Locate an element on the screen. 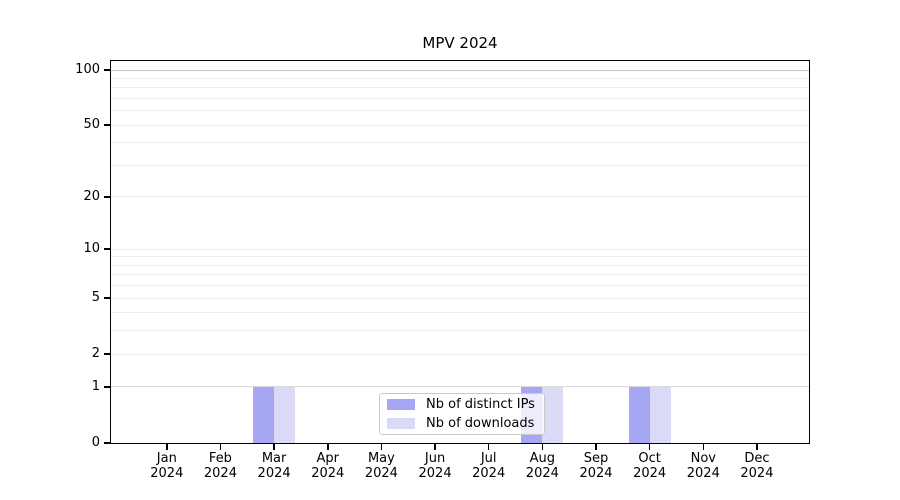 This screenshot has width=900, height=500. x-tick-label-month: Jan is located at coordinates (166, 458).